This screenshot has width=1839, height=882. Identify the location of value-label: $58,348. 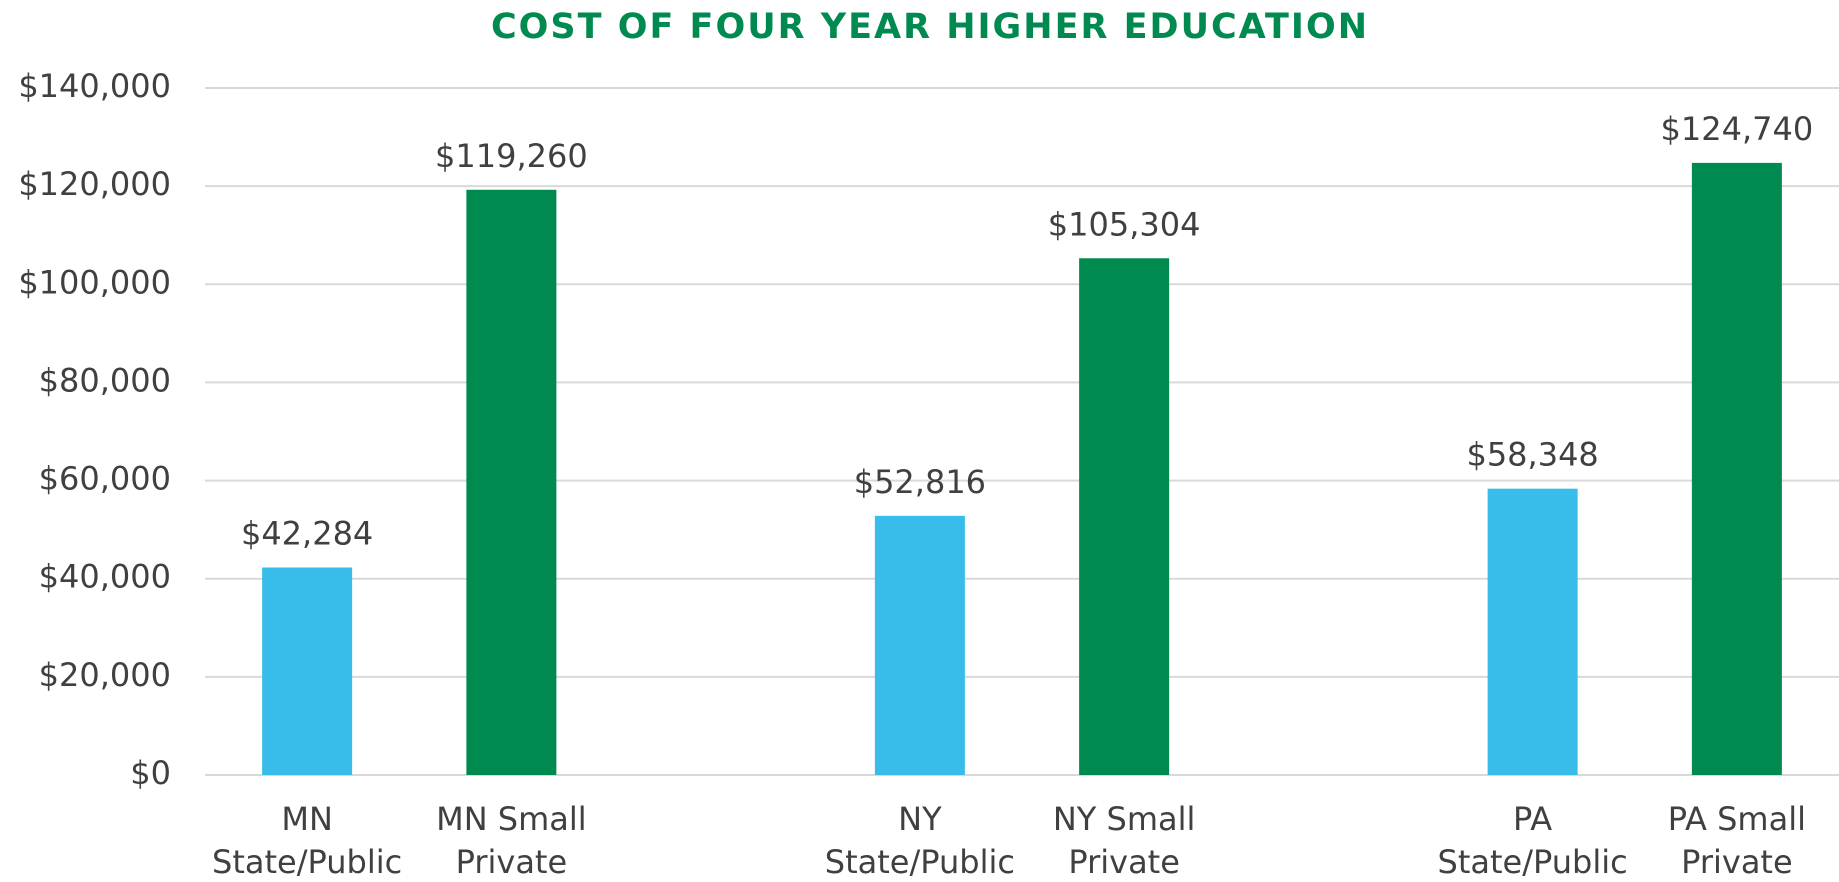
(1532, 455).